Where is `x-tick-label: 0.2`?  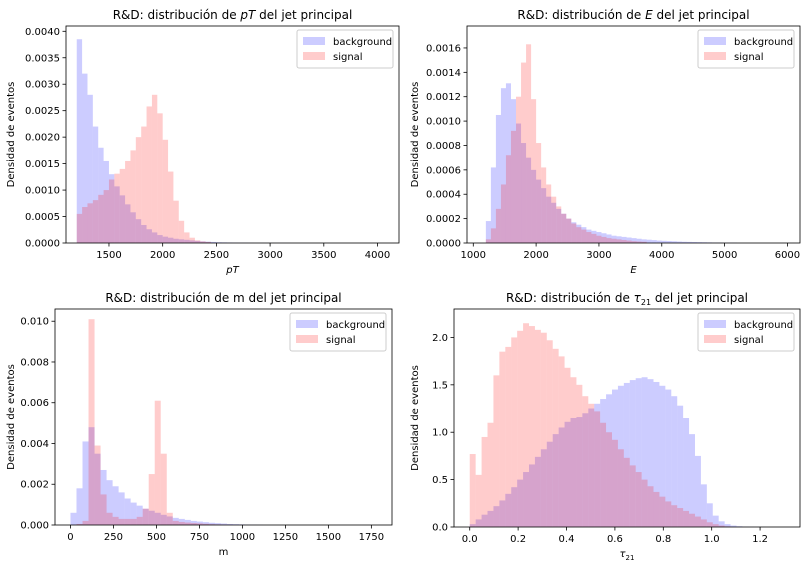 x-tick-label: 0.2 is located at coordinates (518, 539).